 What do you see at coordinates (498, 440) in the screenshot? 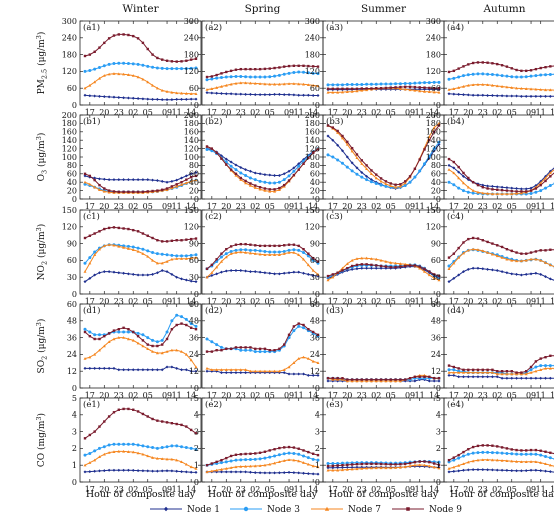
I see `panel-frame` at bounding box center [498, 440].